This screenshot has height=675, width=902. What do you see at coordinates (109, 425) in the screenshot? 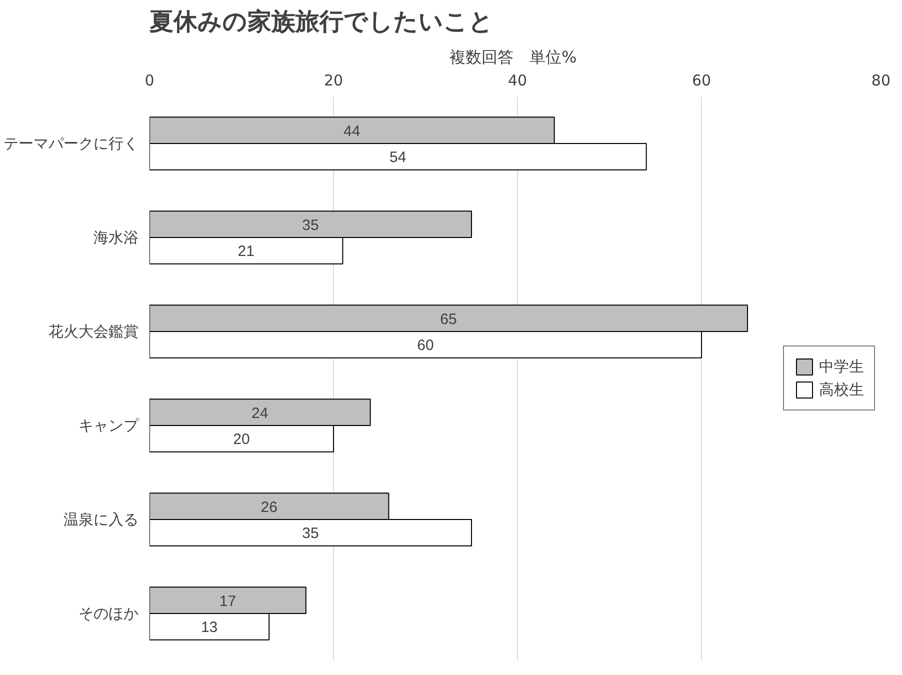
I see `y-tick-label: キャンプ` at bounding box center [109, 425].